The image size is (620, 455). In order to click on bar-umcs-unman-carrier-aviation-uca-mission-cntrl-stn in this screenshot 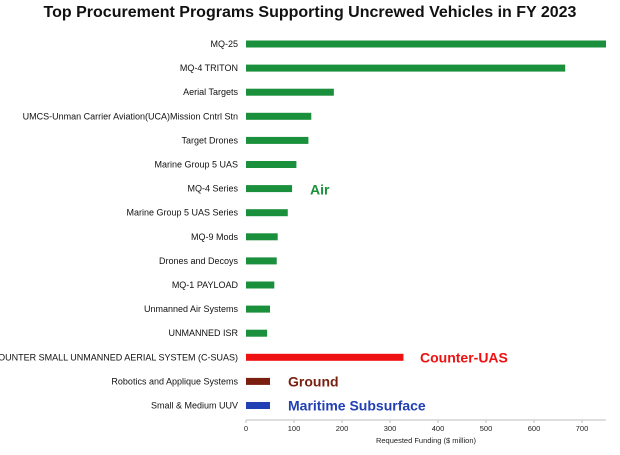, I will do `click(279, 116)`.